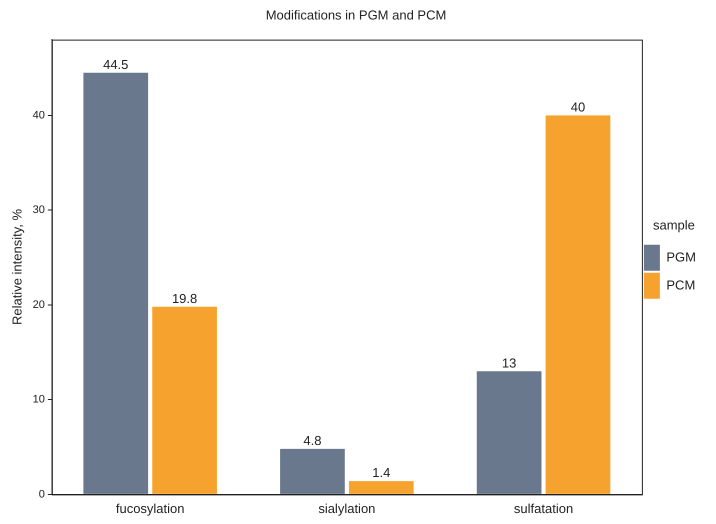 This screenshot has height=524, width=716. Describe the element at coordinates (544, 508) in the screenshot. I see `x-tick-label: sulfatation` at that location.